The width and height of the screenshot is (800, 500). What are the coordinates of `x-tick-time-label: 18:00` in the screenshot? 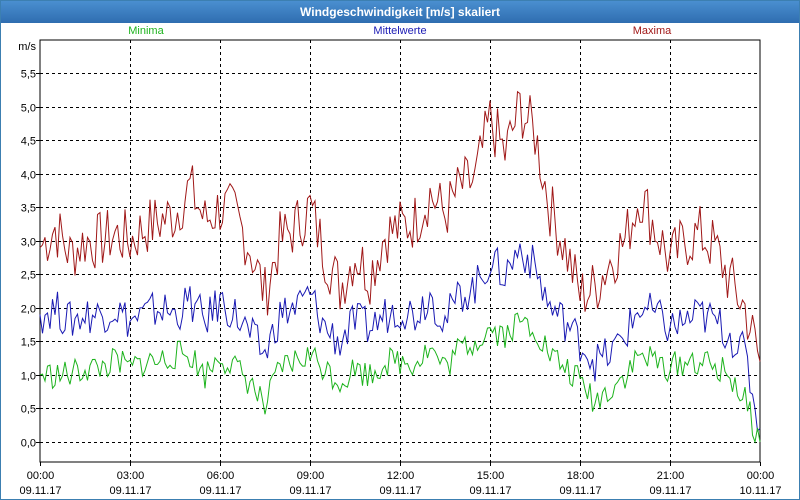 It's located at (581, 476).